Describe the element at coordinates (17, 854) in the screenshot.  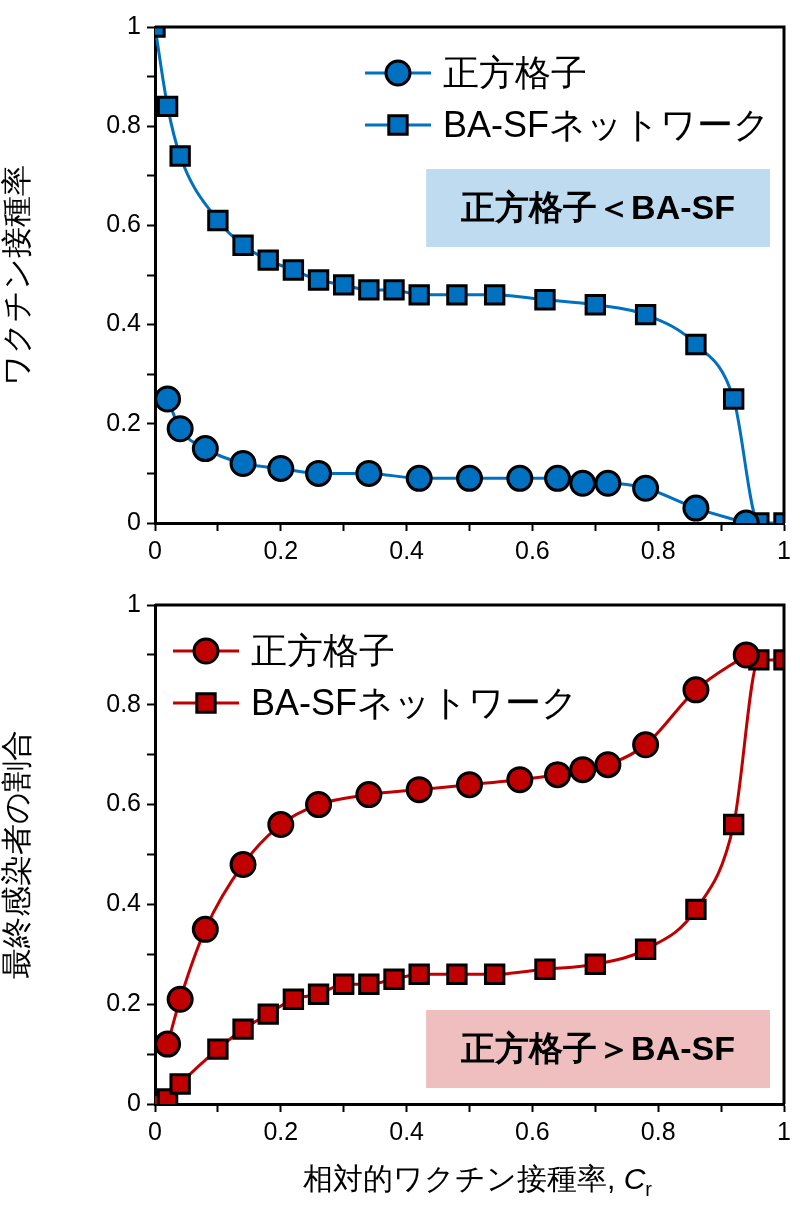
I see `y-axis-title: 最終感染者の割合` at that location.